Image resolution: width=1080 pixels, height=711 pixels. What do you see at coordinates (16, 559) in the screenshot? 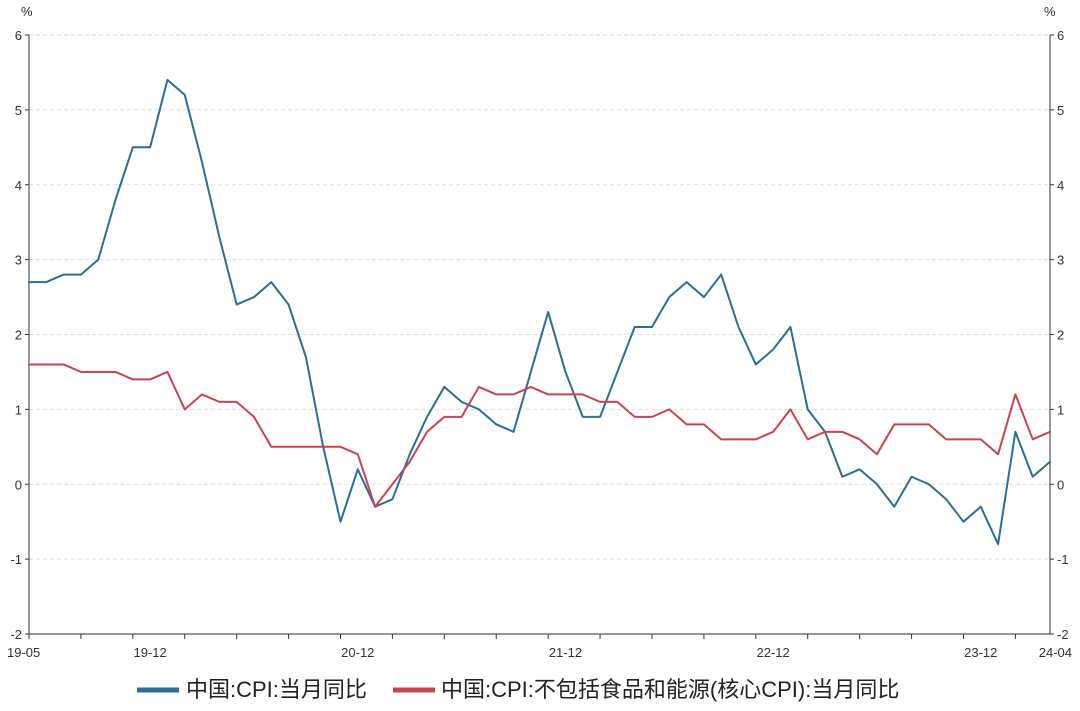
I see `y-tick-left-label-1: -1` at bounding box center [16, 559].